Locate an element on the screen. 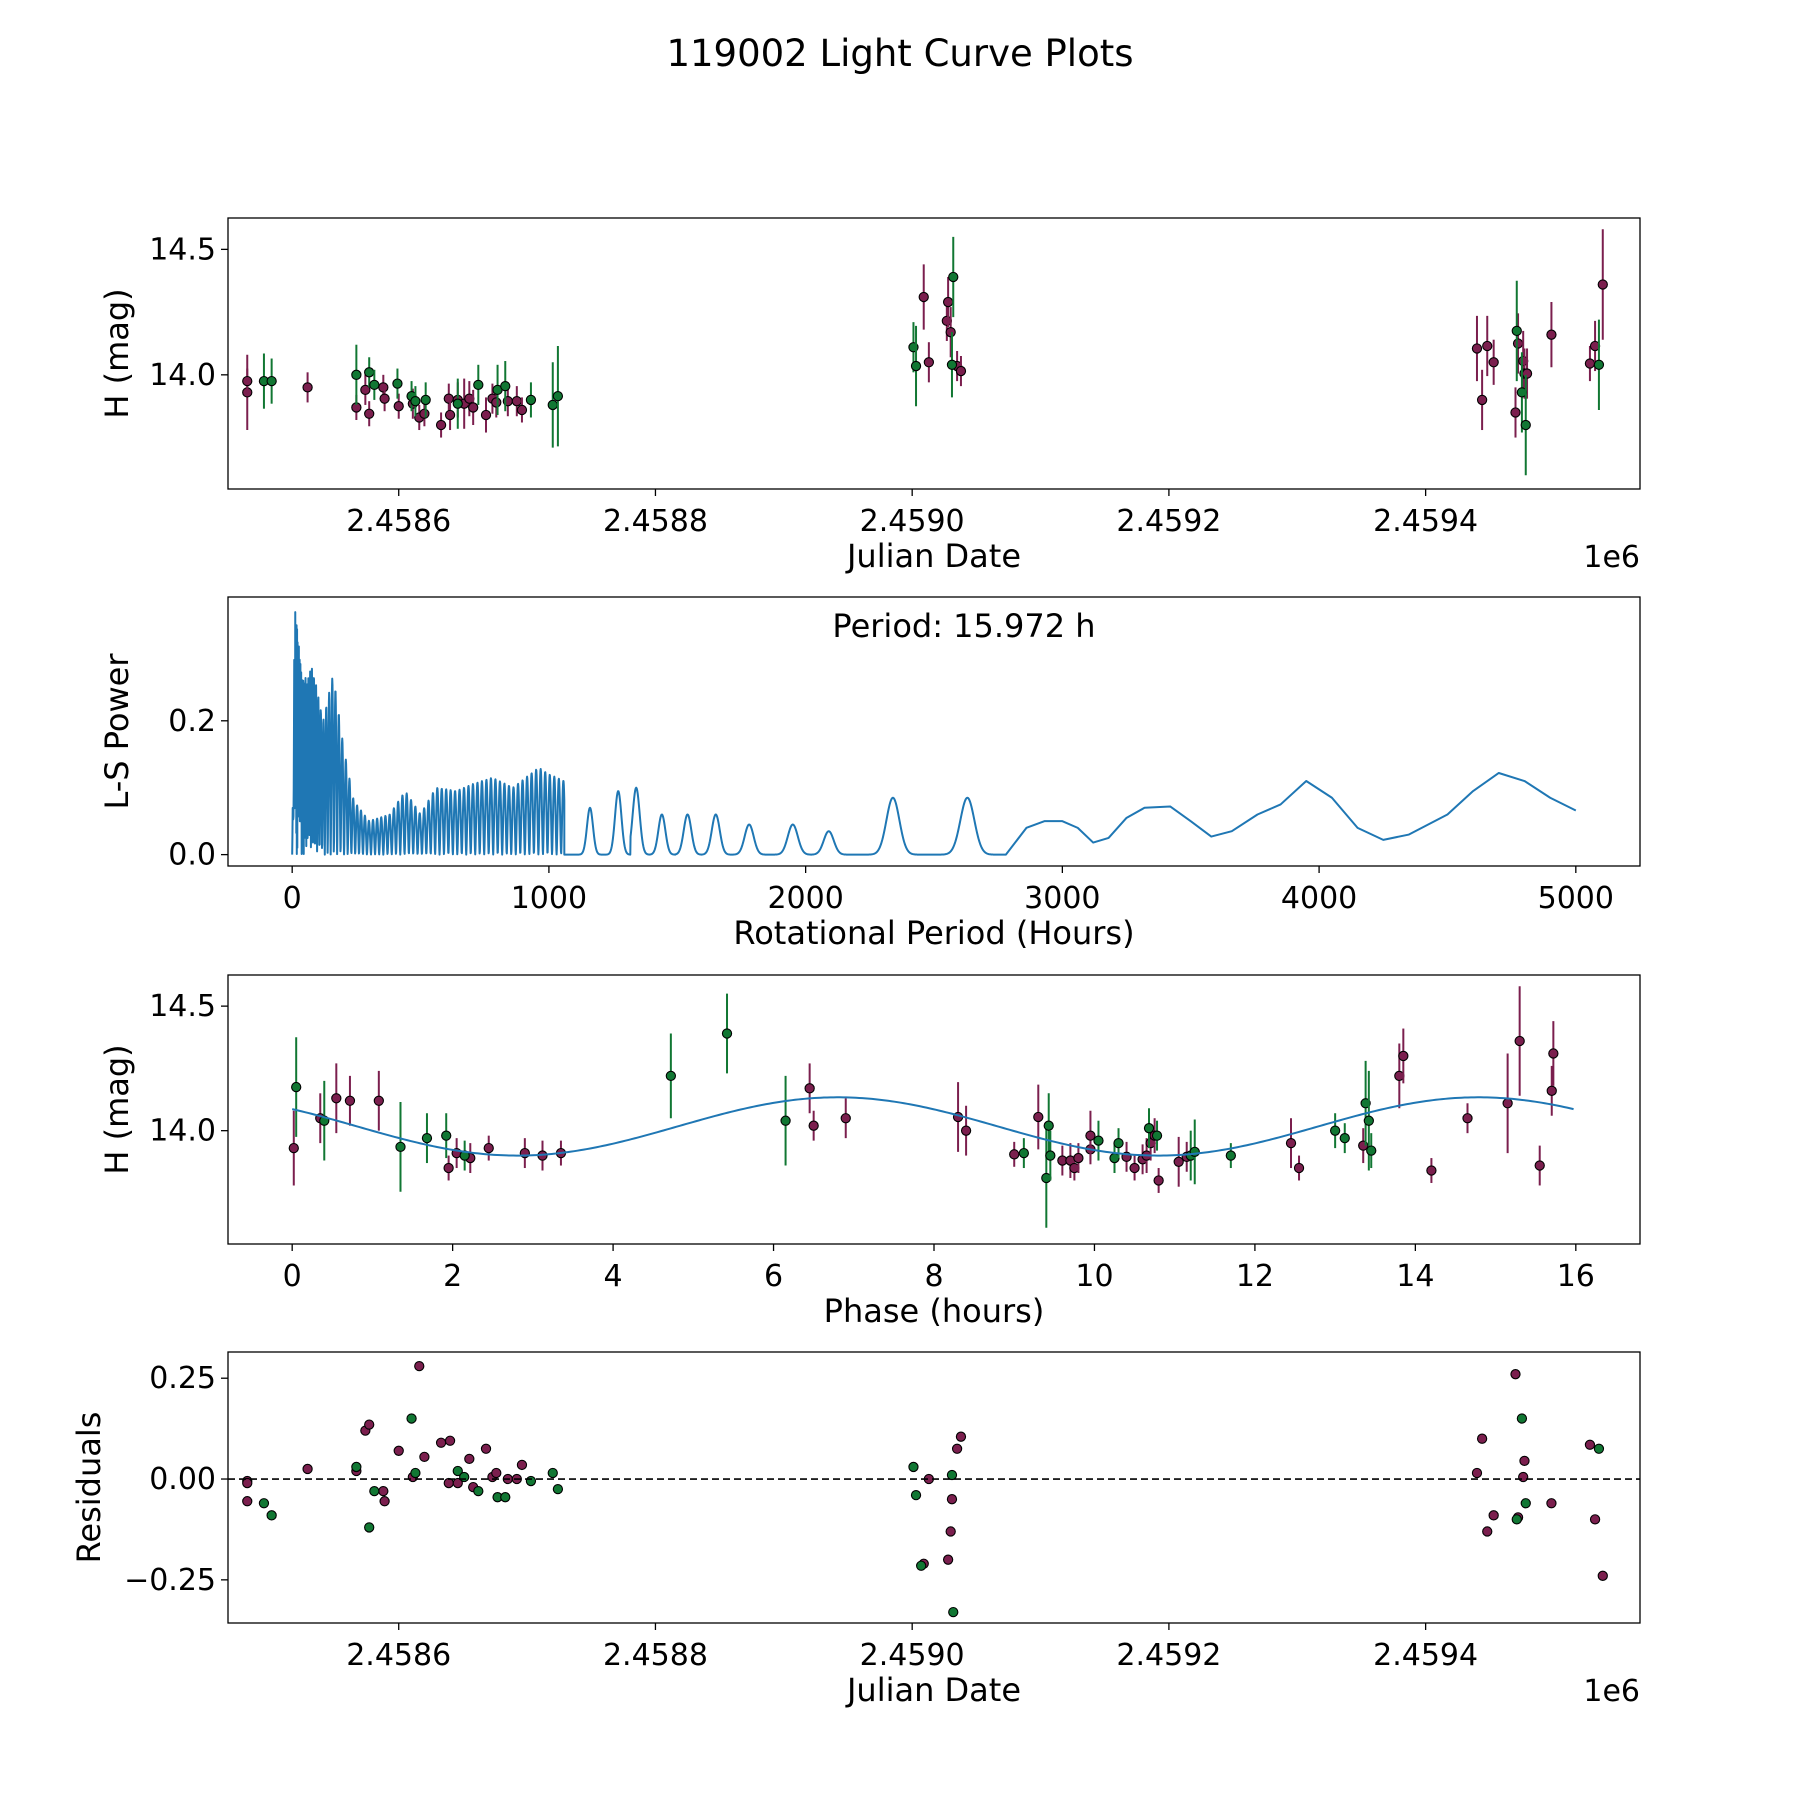 The height and width of the screenshot is (1800, 1800). y-tick-label: 0.25 is located at coordinates (182, 1378).